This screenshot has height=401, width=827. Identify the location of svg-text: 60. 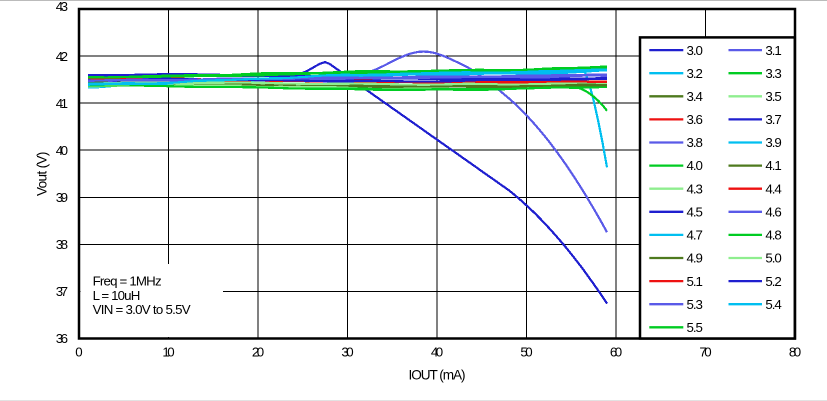
(616, 352).